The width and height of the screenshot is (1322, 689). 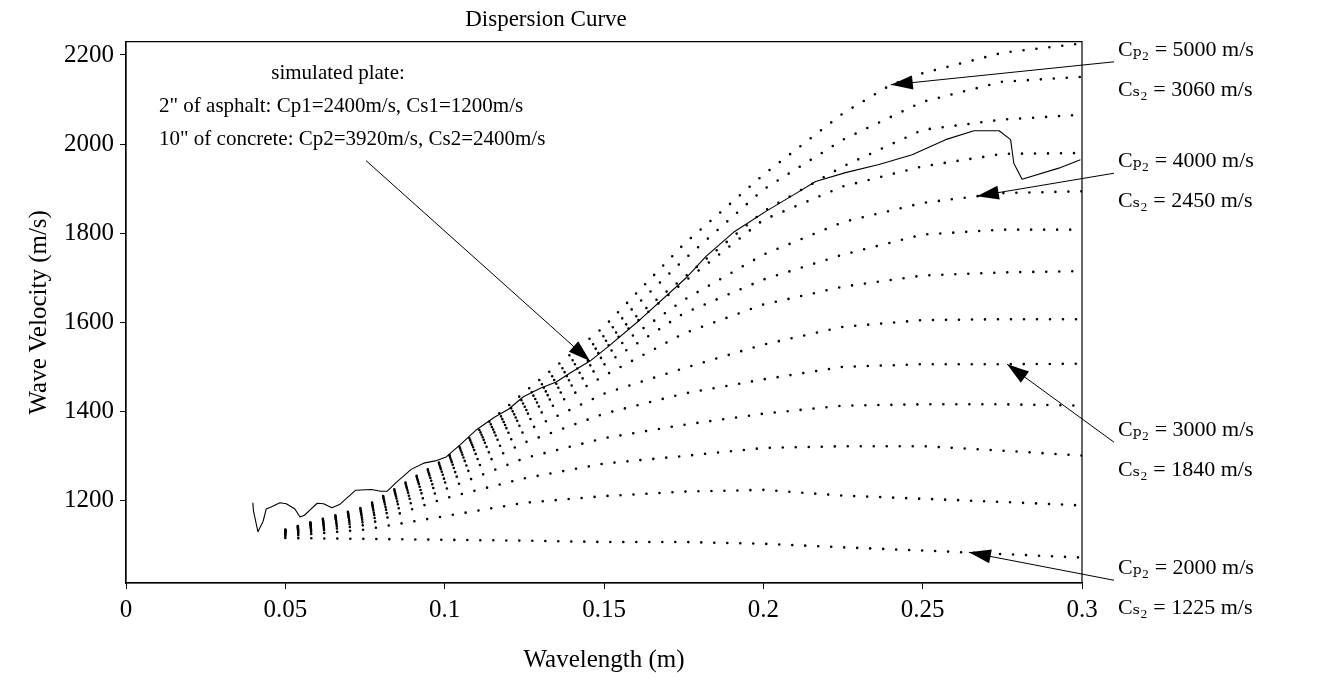 What do you see at coordinates (604, 608) in the screenshot?
I see `x-tick-label: 0.15` at bounding box center [604, 608].